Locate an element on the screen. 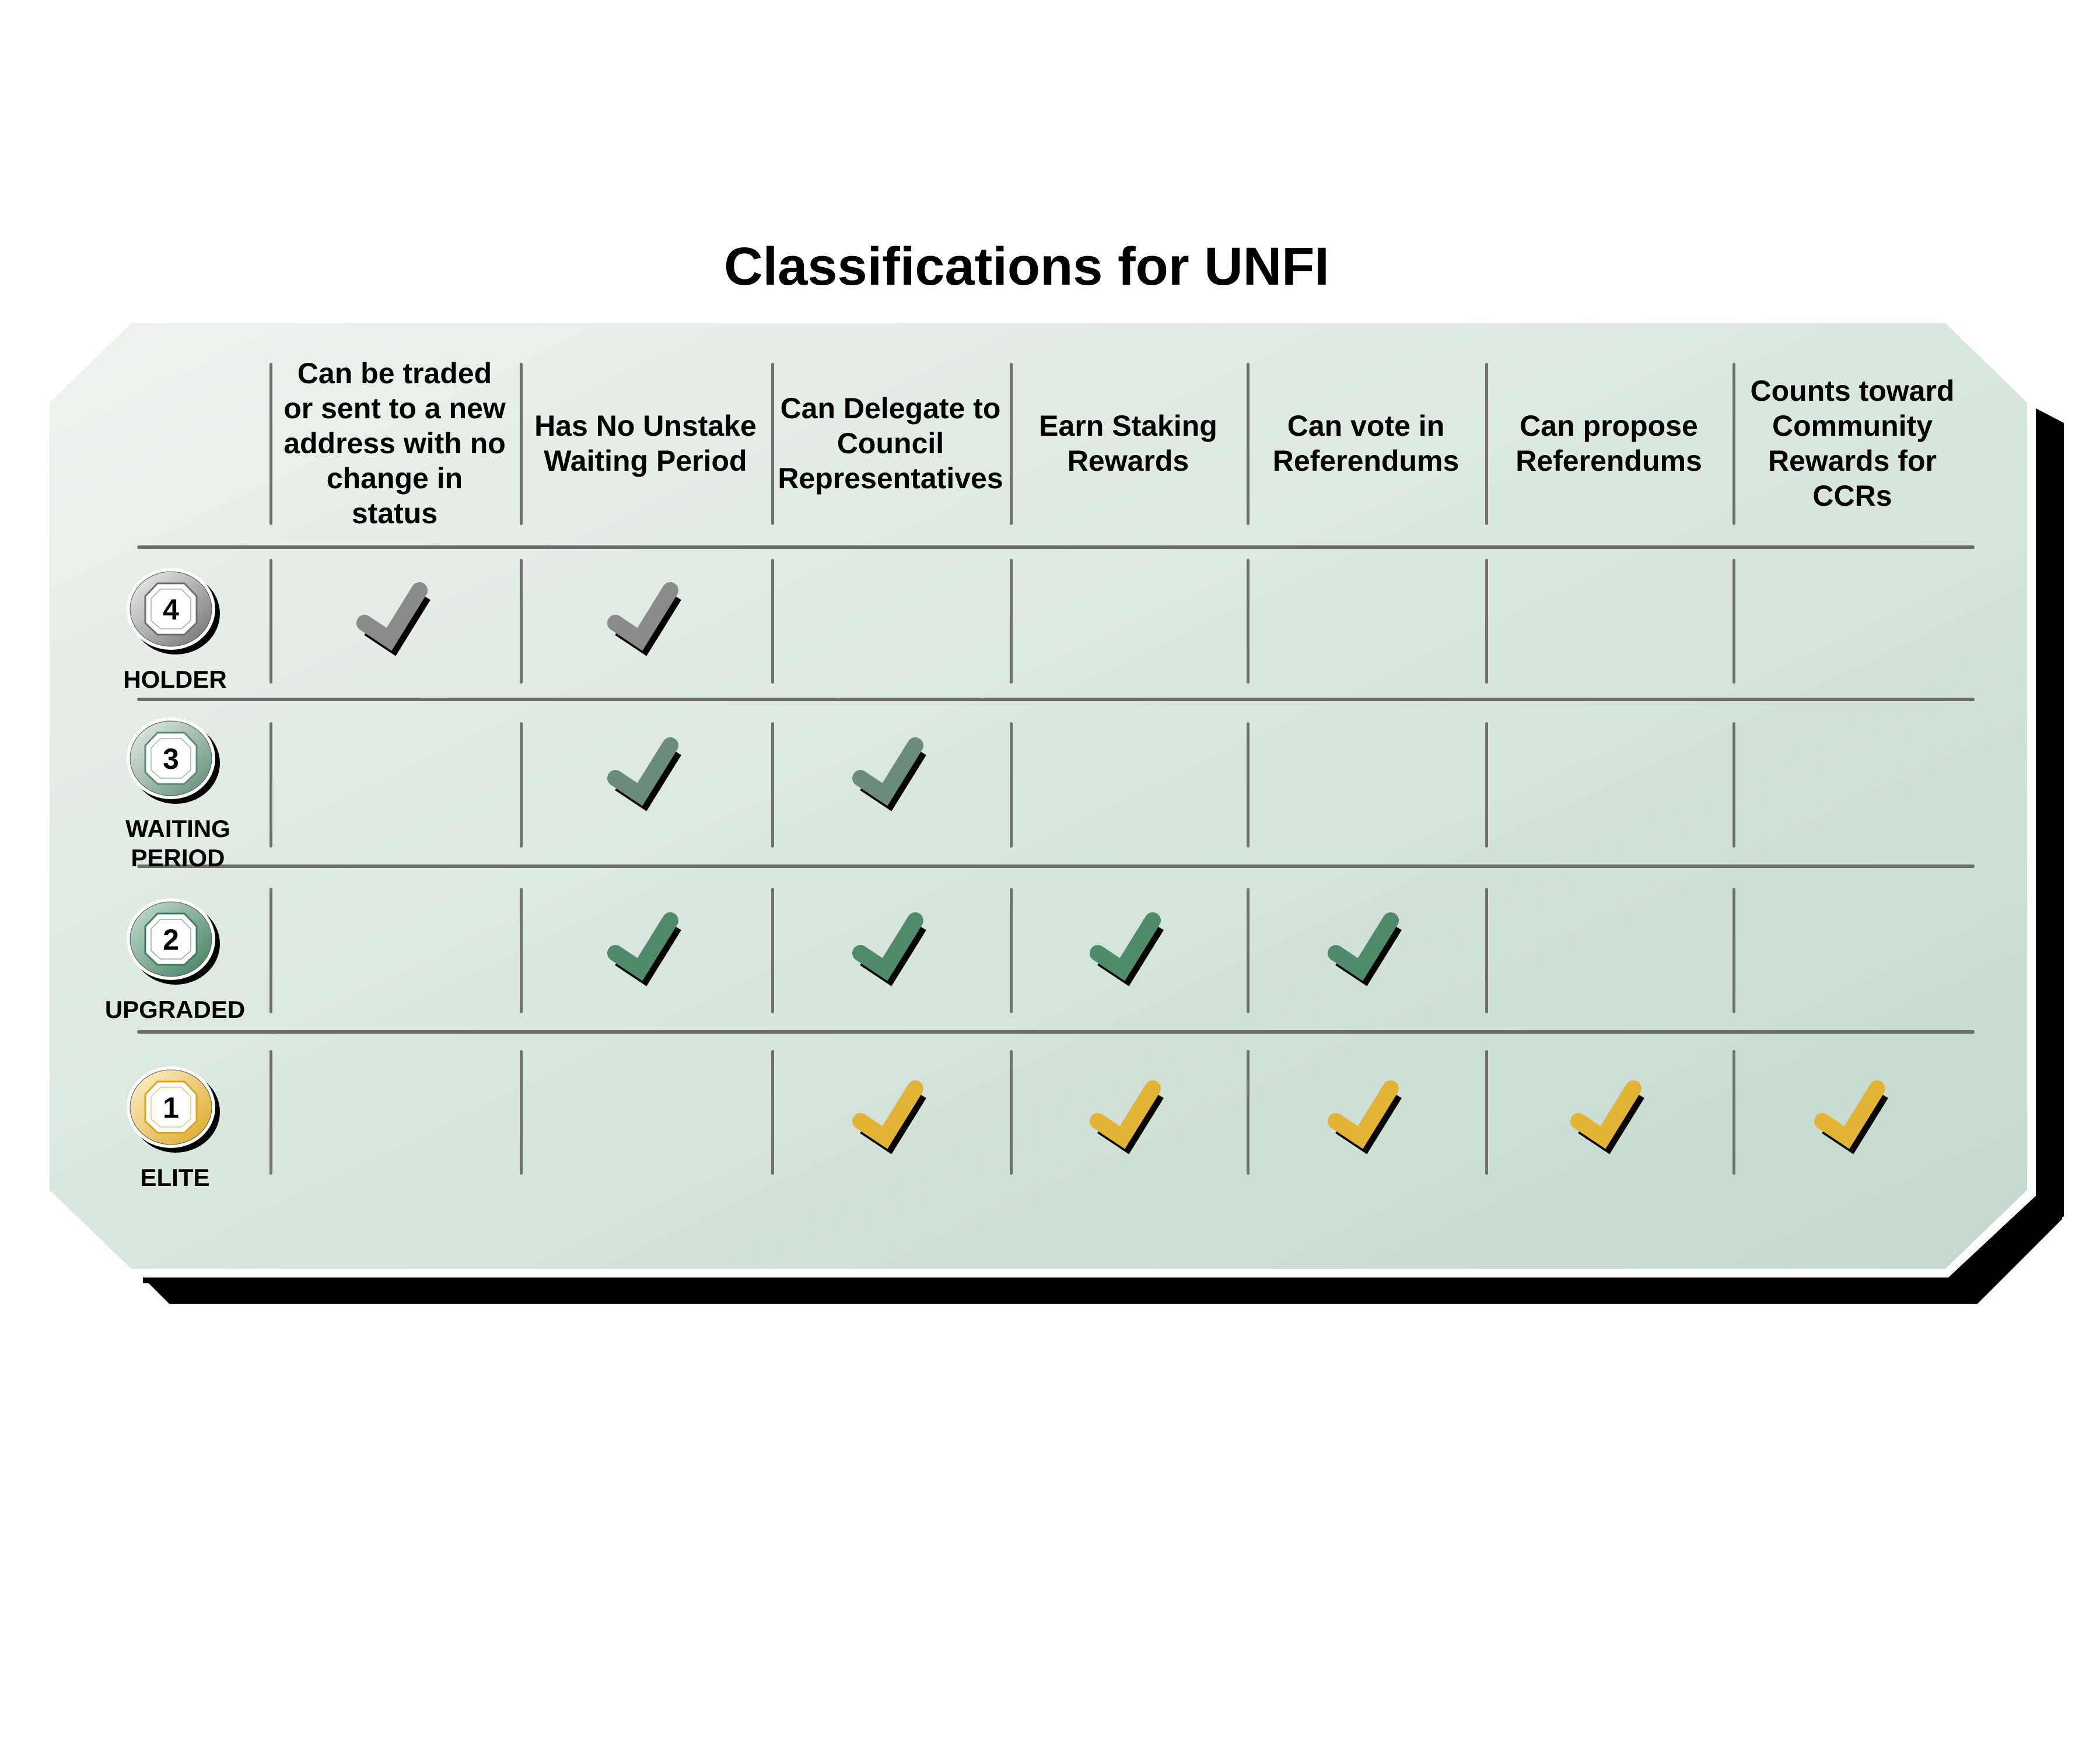 This screenshot has width=2100, height=1750. tier-label: HOLDER is located at coordinates (175, 680).